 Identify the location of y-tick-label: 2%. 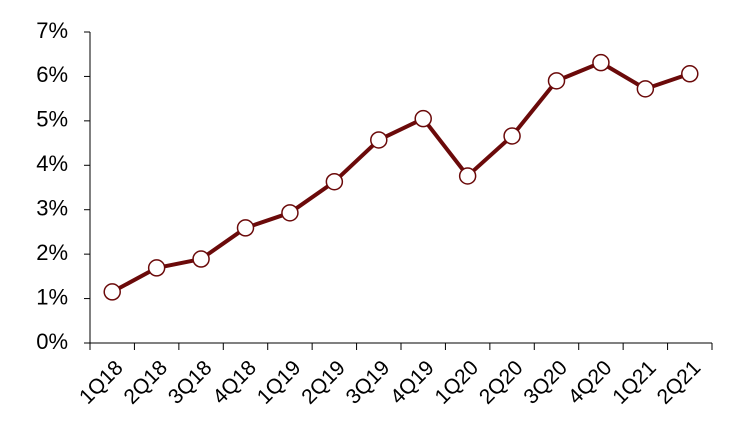
(52, 252).